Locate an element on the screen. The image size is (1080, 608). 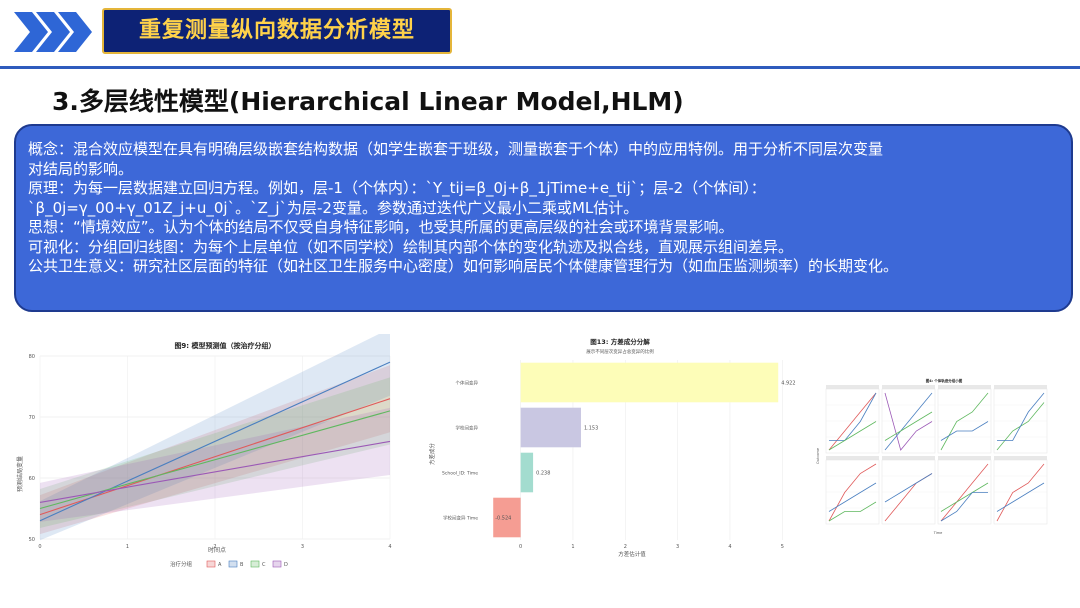
y-tick-label: School_ID: Time is located at coordinates (460, 474).